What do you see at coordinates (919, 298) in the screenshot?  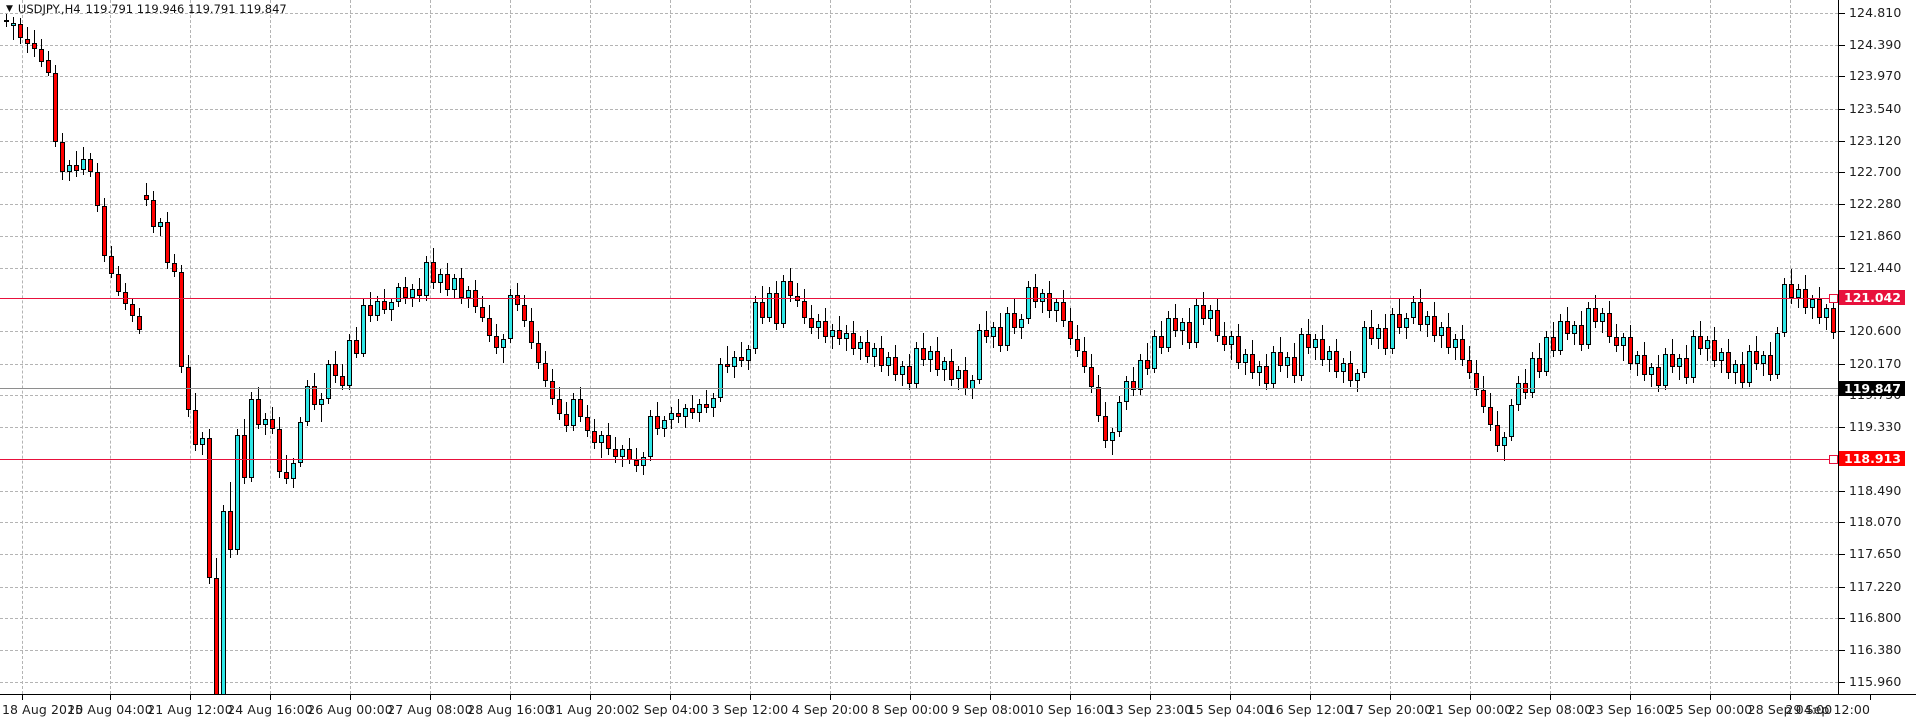 I see `resistance-line` at bounding box center [919, 298].